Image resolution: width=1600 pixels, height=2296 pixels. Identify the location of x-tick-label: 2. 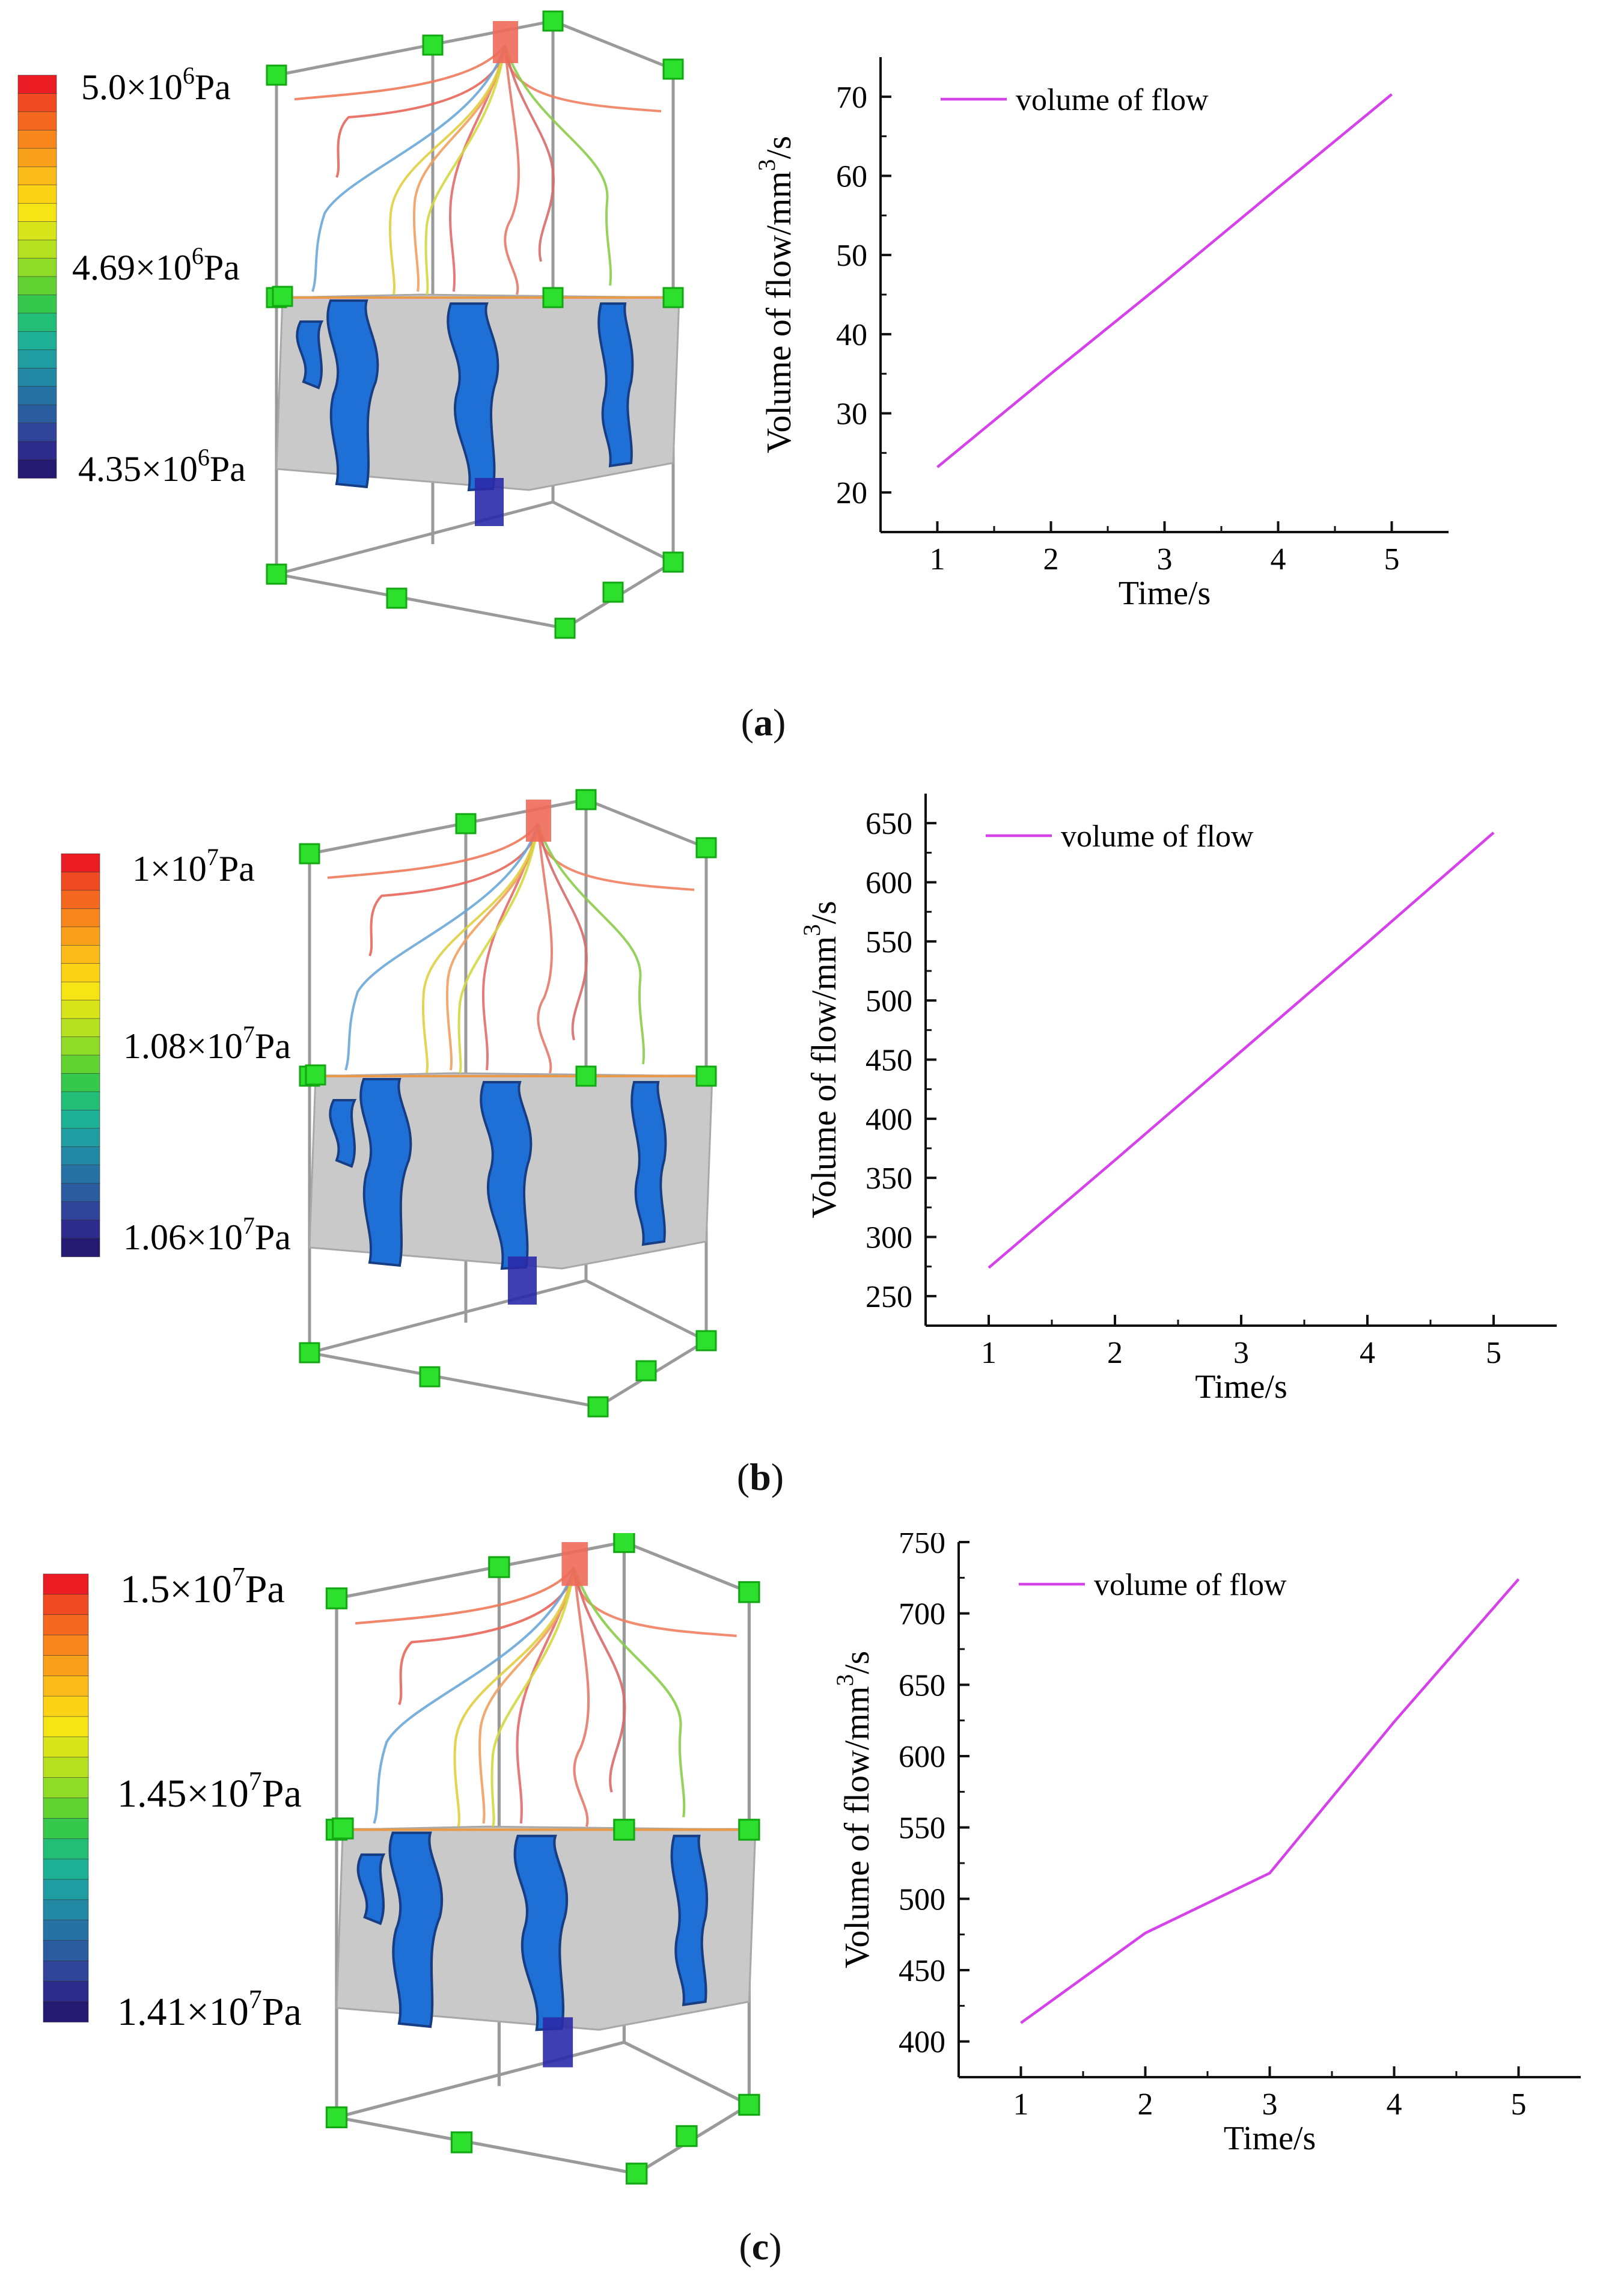
(1051, 559).